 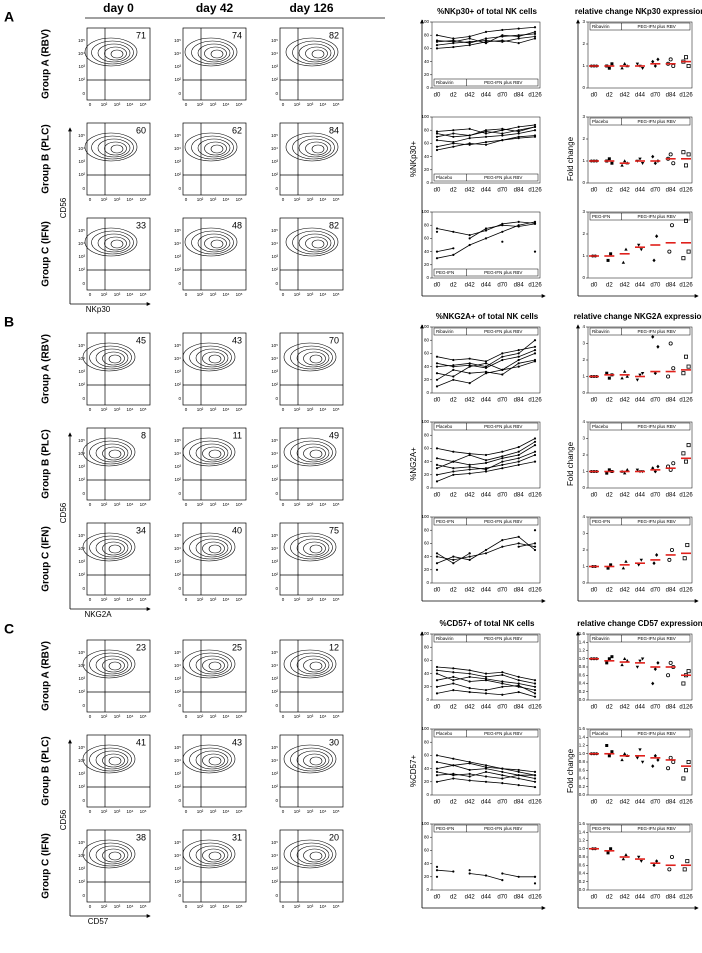 I want to click on y-tick-label: 20, so click(x=427, y=379).